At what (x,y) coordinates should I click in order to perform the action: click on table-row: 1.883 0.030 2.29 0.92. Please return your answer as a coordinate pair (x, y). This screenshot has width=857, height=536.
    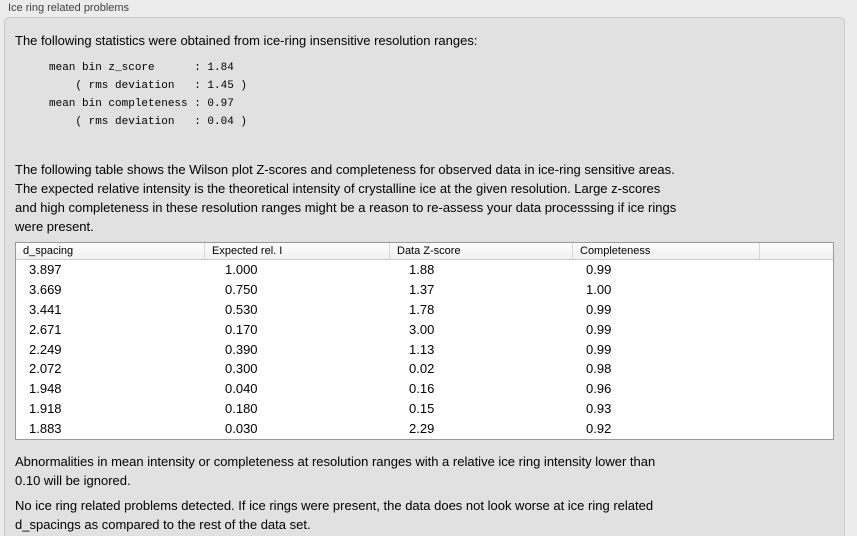
    Looking at the image, I should click on (424, 429).